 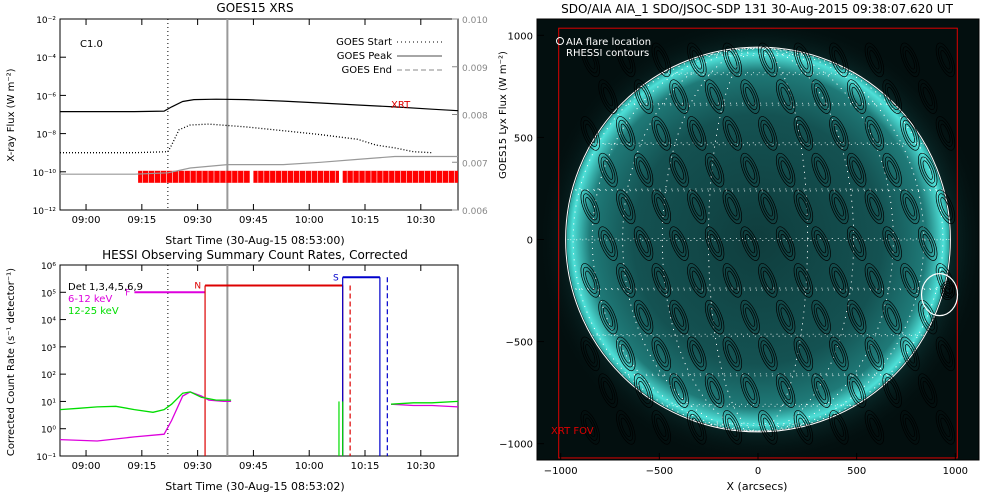 I want to click on goes-y-tick-label: 10⁻¹², so click(x=45, y=212).